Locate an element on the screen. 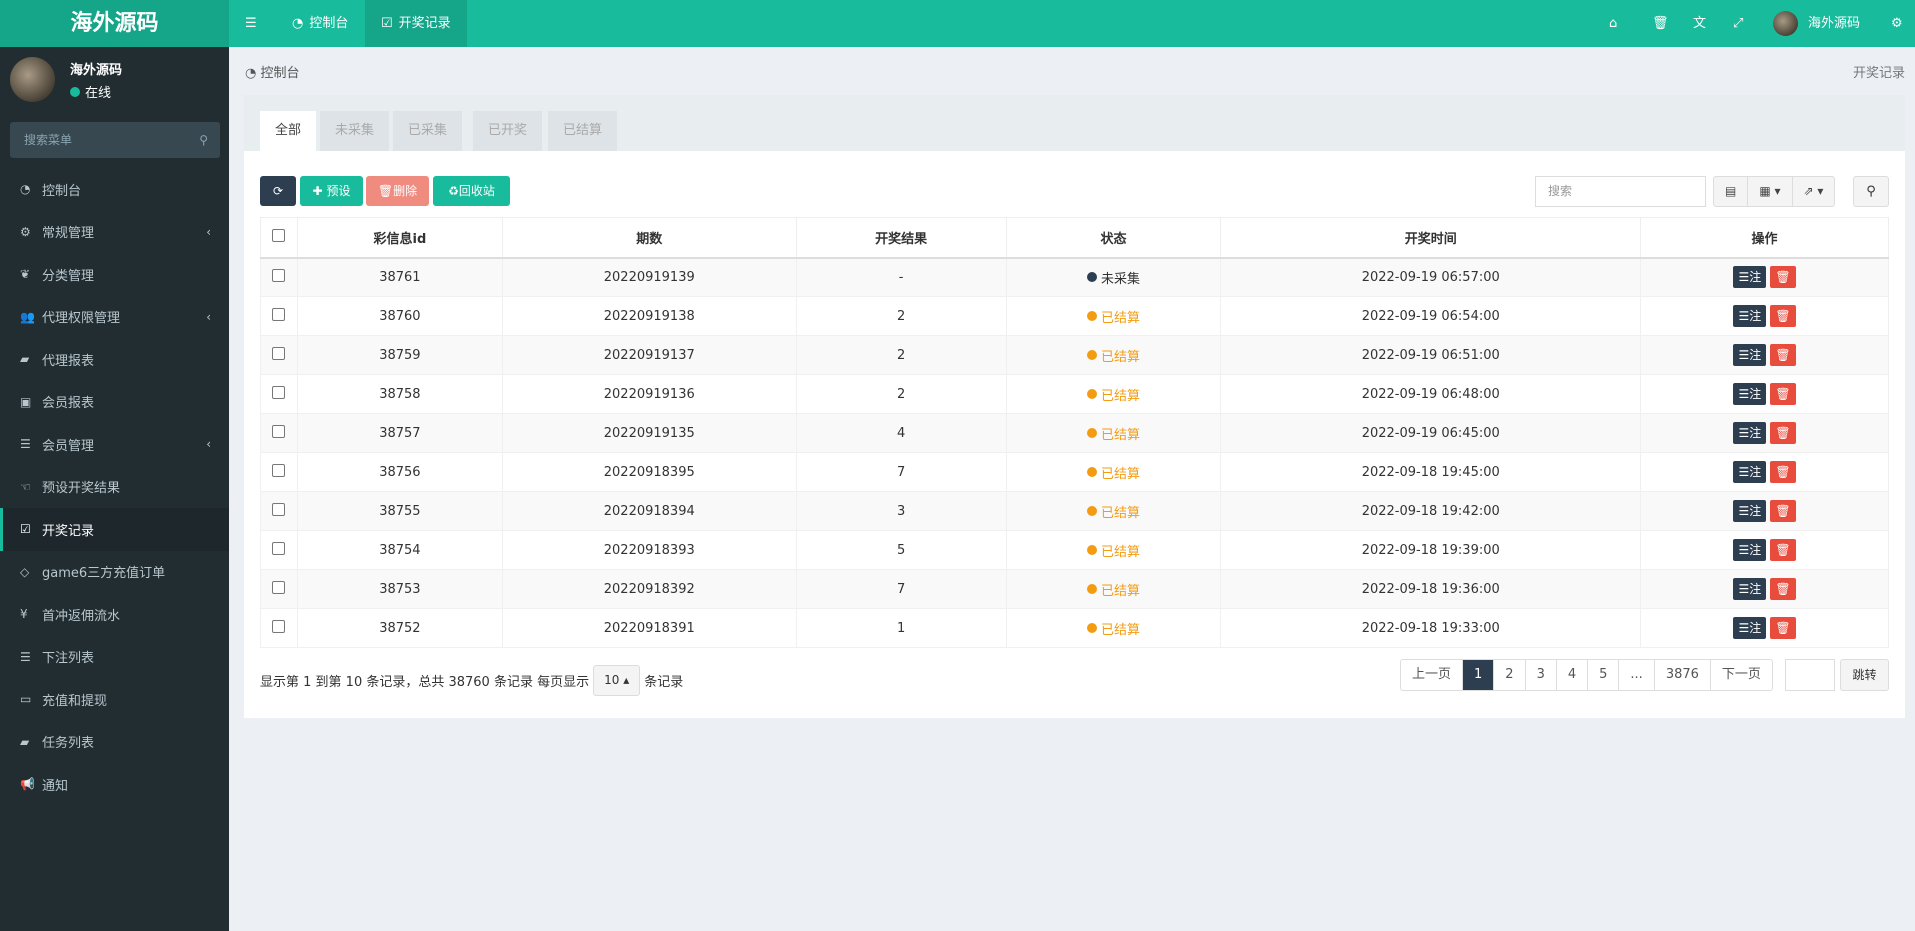 This screenshot has height=931, width=1915. translate-icon: 文 is located at coordinates (1700, 23).